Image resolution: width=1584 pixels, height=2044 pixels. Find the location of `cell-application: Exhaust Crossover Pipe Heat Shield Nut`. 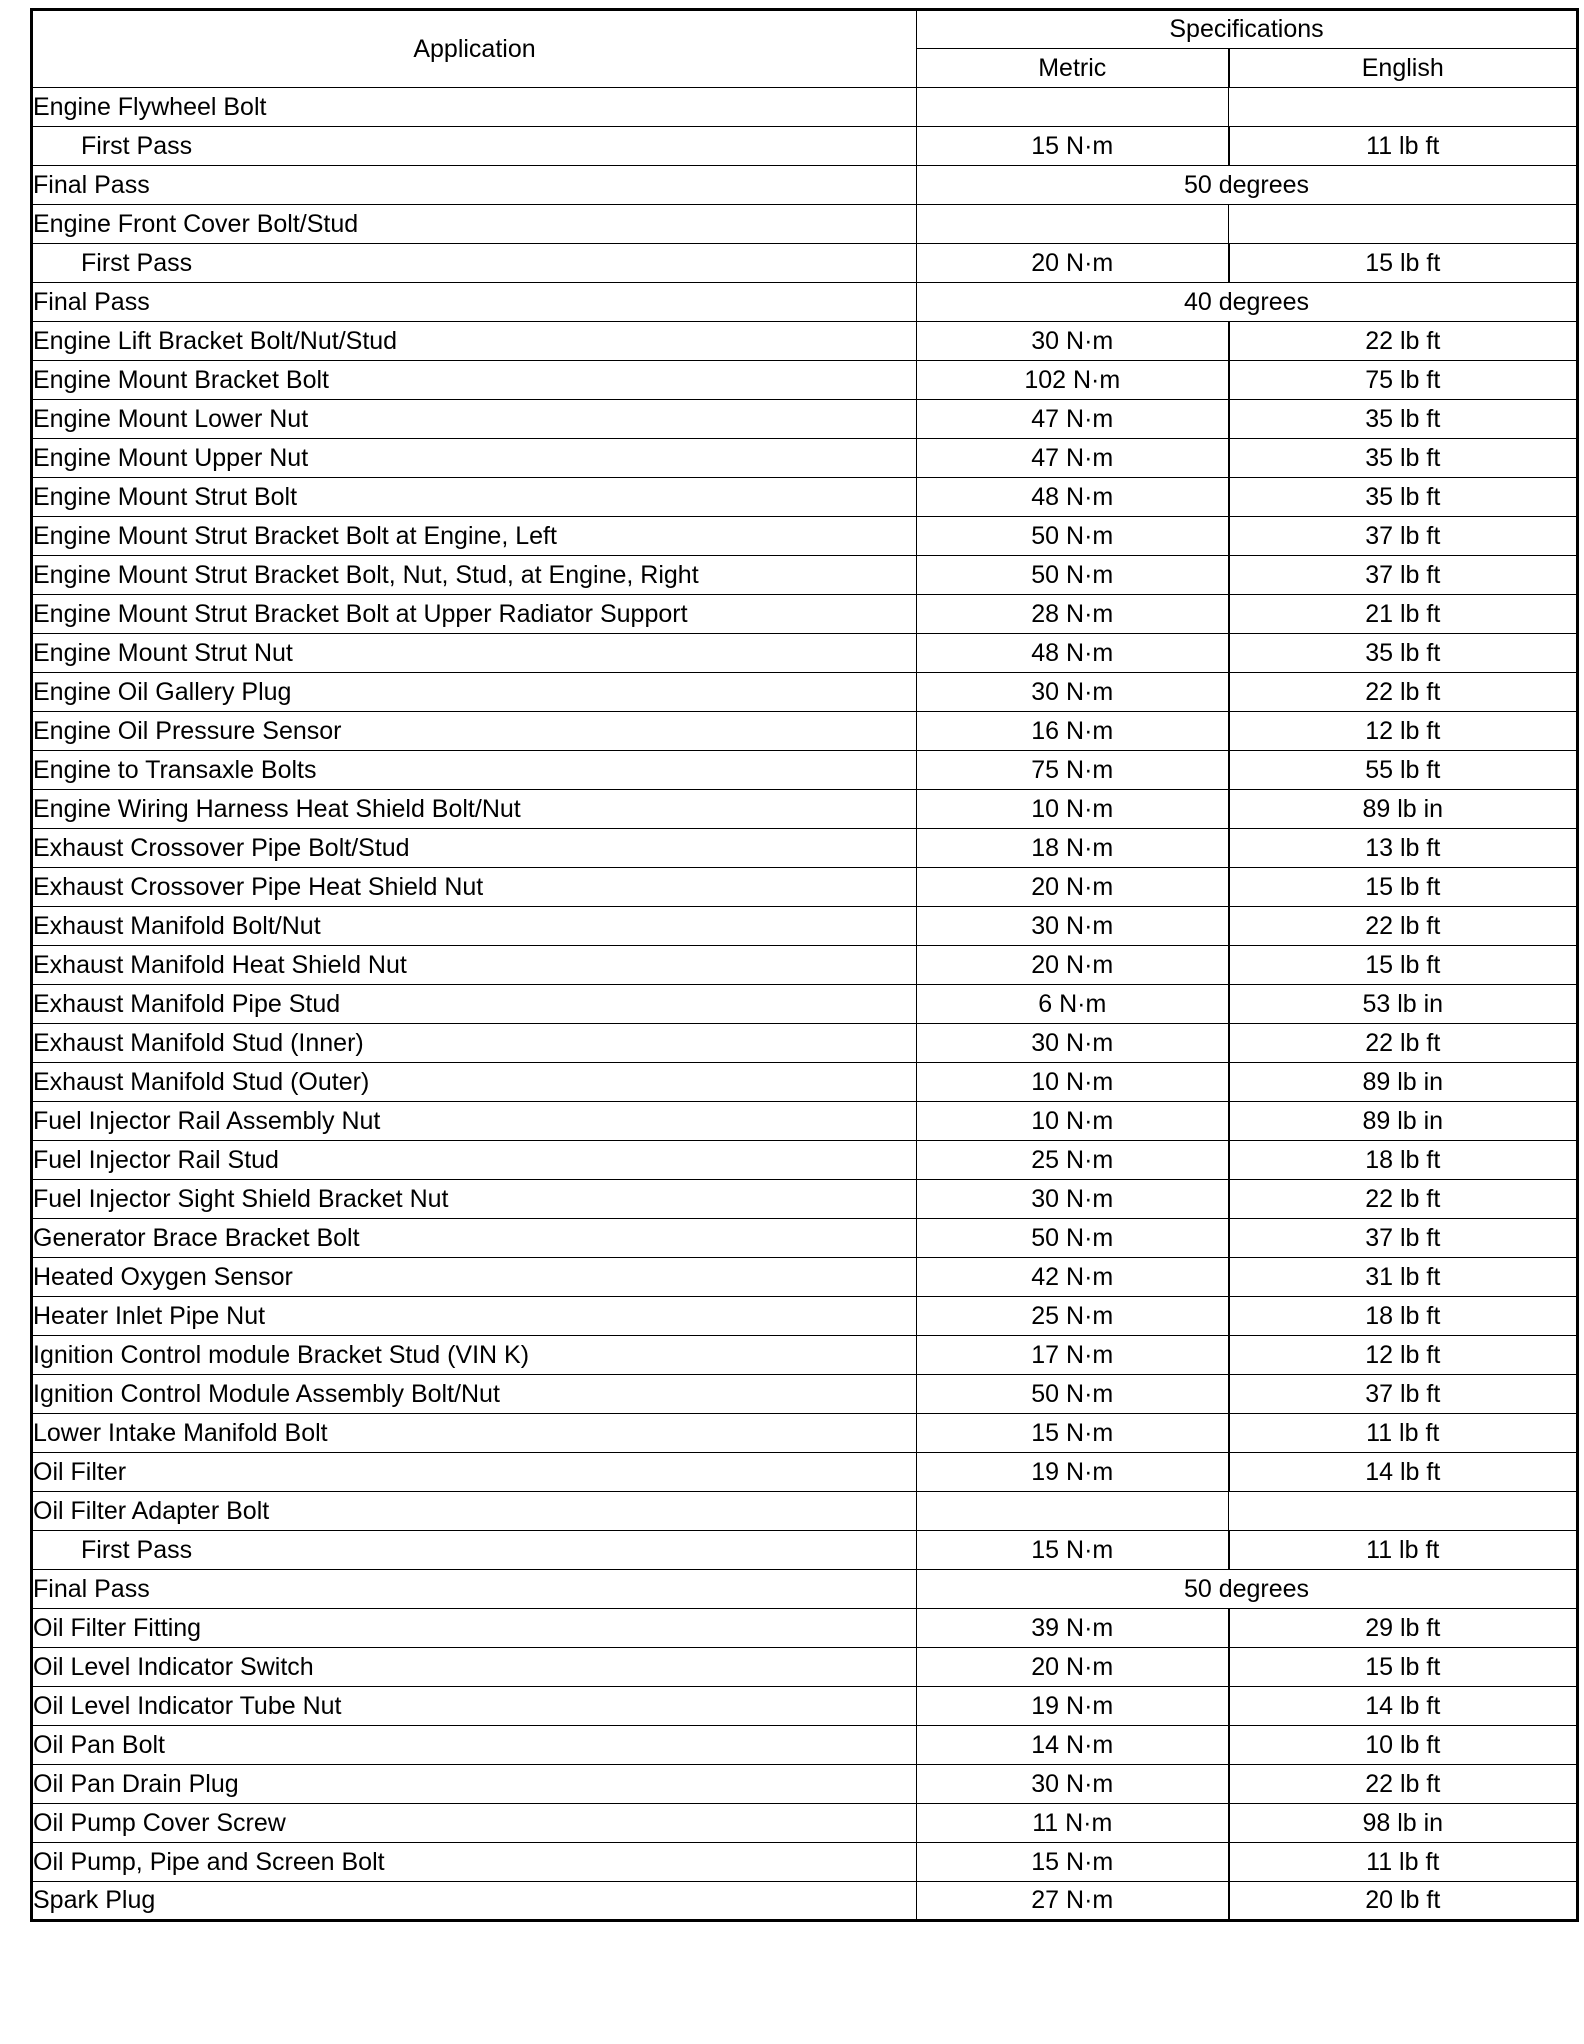

cell-application: Exhaust Crossover Pipe Heat Shield Nut is located at coordinates (474, 887).